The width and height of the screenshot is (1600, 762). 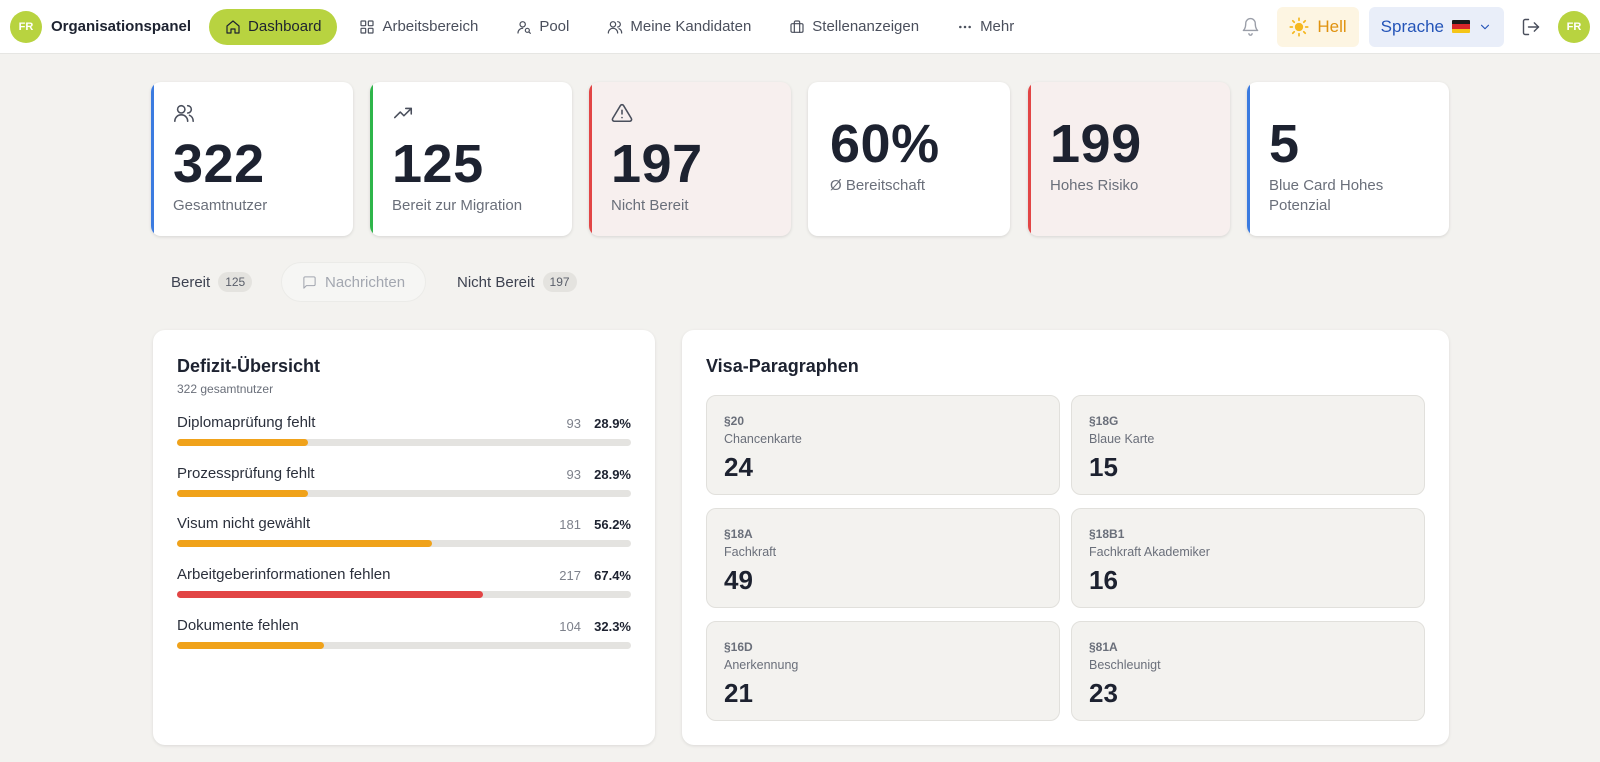 I want to click on deficit-percent: 28.9%, so click(x=612, y=474).